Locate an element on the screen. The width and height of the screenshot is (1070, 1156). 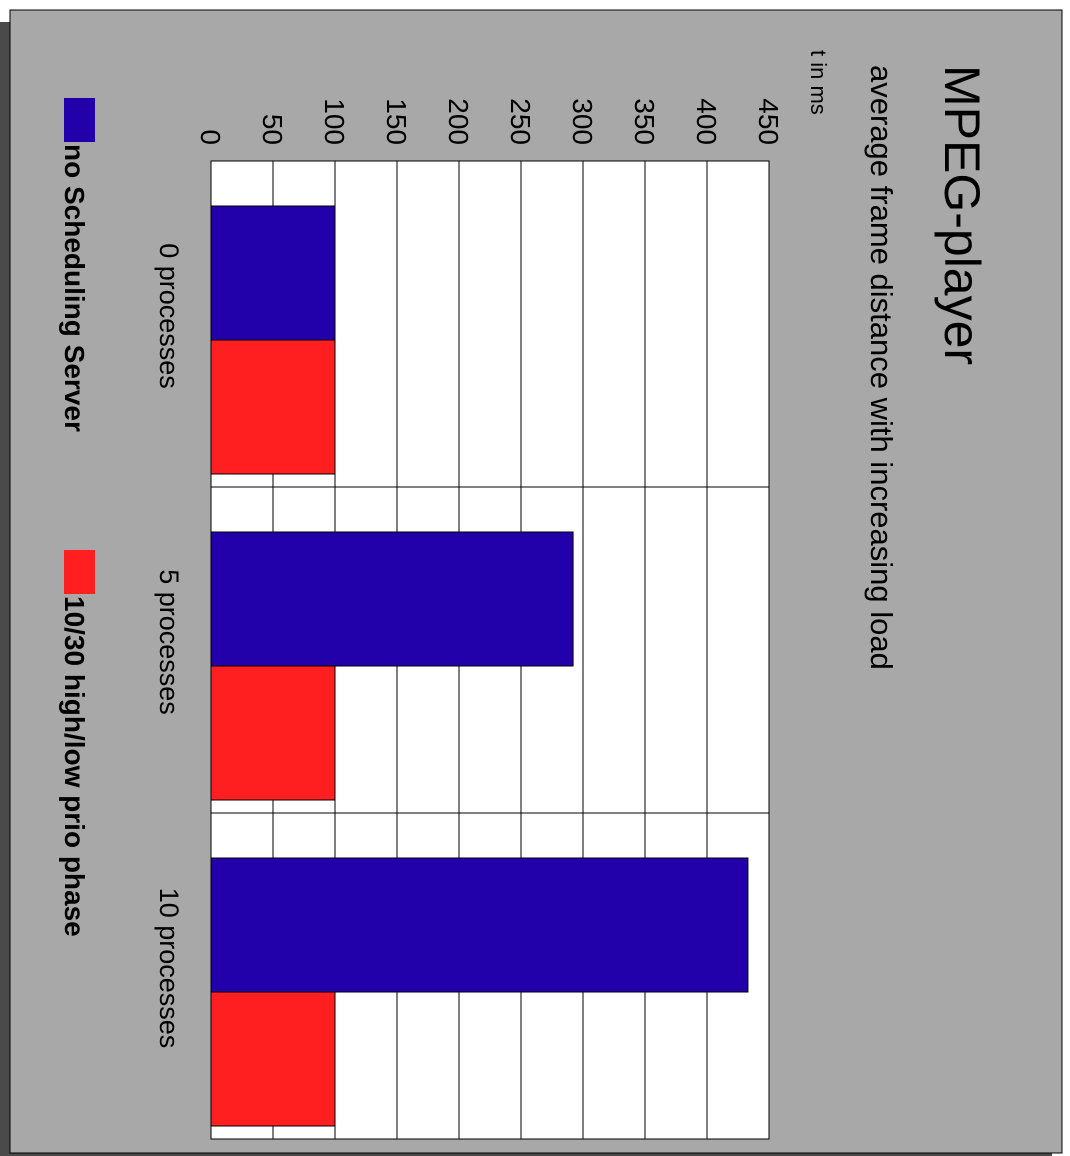
y-tick-label: 400 is located at coordinates (706, 121).